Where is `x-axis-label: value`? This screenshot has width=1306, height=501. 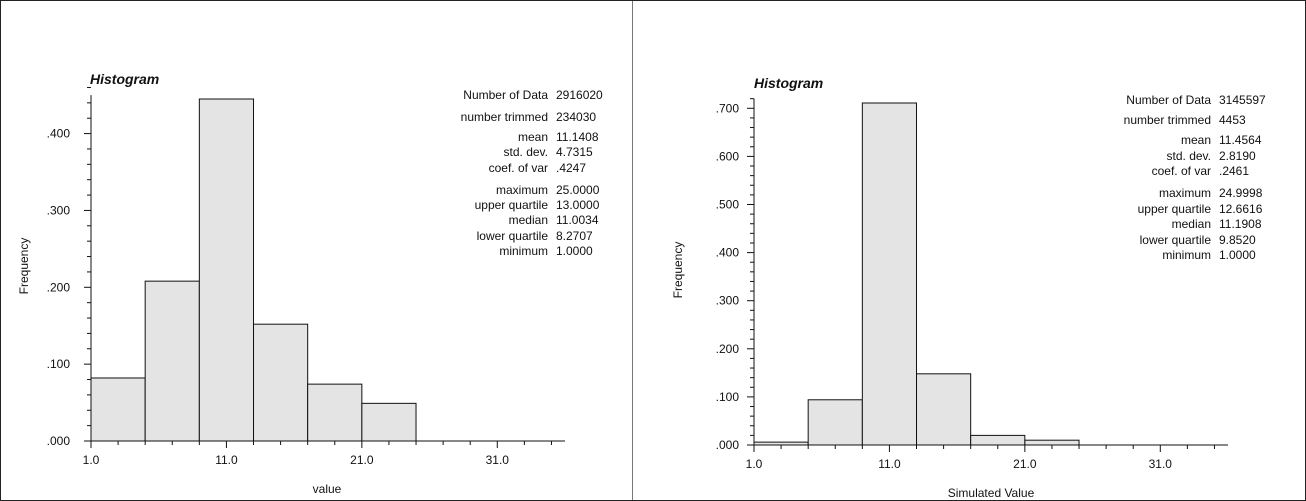
x-axis-label: value is located at coordinates (327, 489).